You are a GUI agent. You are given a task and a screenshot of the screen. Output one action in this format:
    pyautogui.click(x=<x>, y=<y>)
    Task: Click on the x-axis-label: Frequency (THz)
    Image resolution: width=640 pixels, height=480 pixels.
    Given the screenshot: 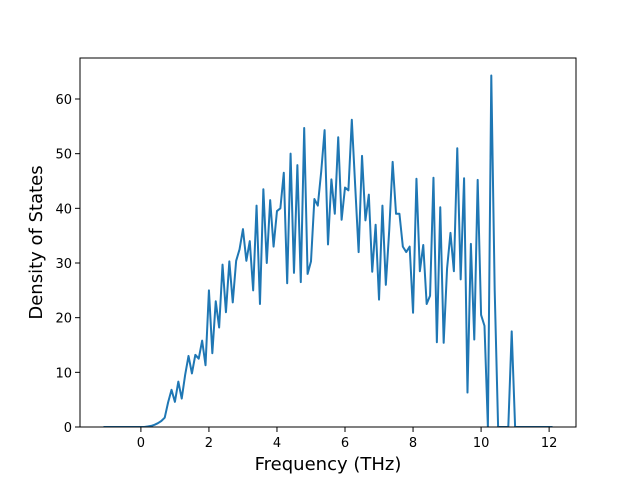 What is the action you would take?
    pyautogui.click(x=328, y=464)
    